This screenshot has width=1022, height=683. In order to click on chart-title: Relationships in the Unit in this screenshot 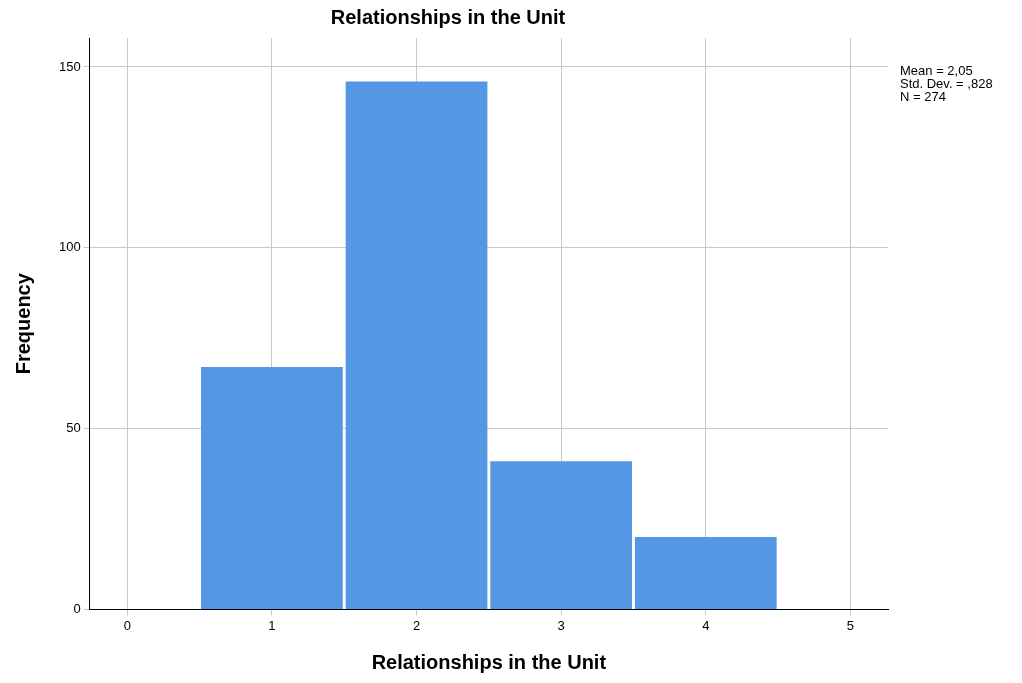, I will do `click(448, 16)`.